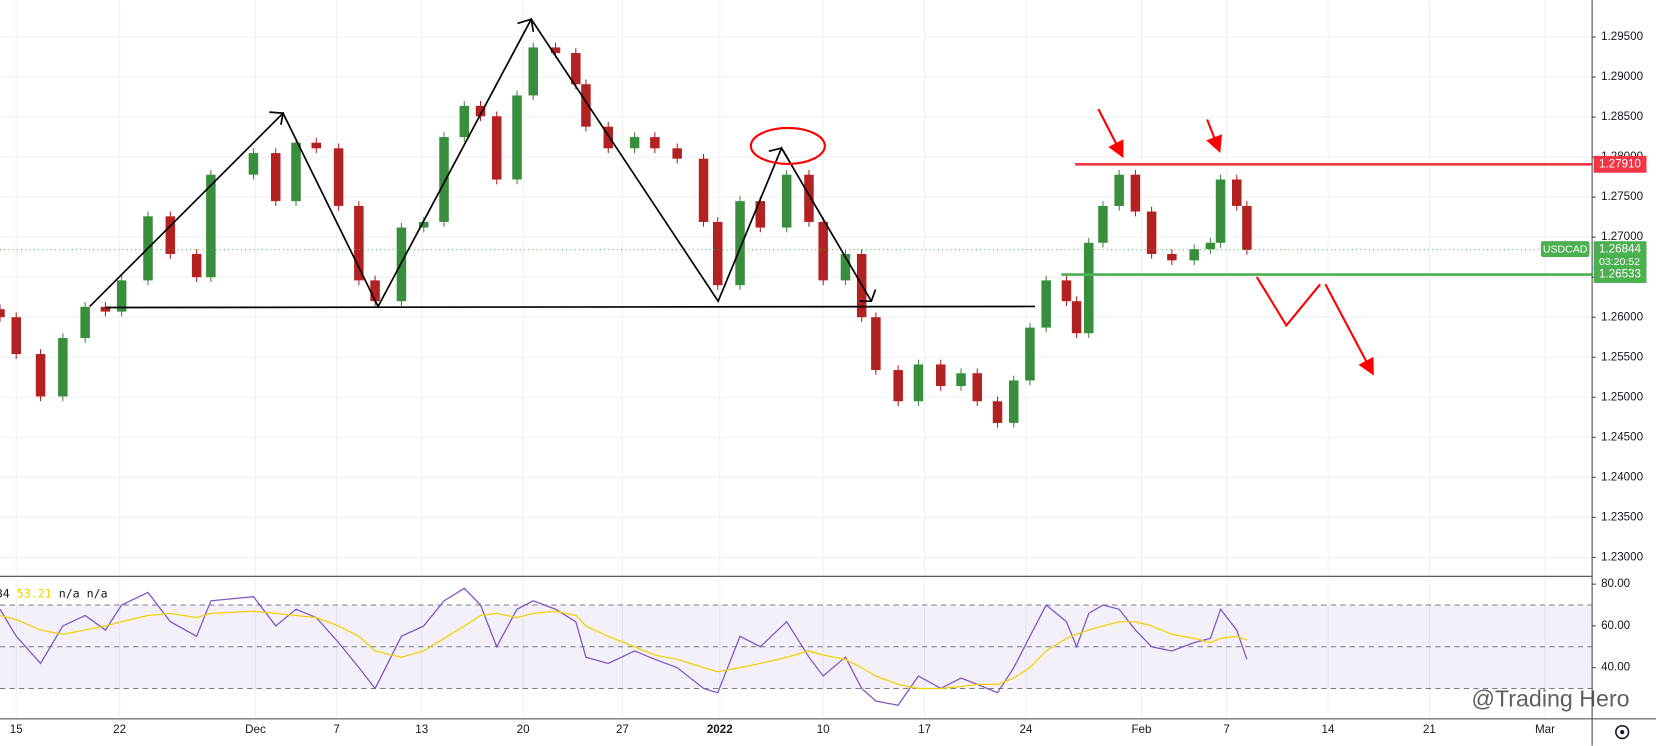 Image resolution: width=1656 pixels, height=746 pixels. What do you see at coordinates (1622, 396) in the screenshot?
I see `y-tick-label: 1.25000` at bounding box center [1622, 396].